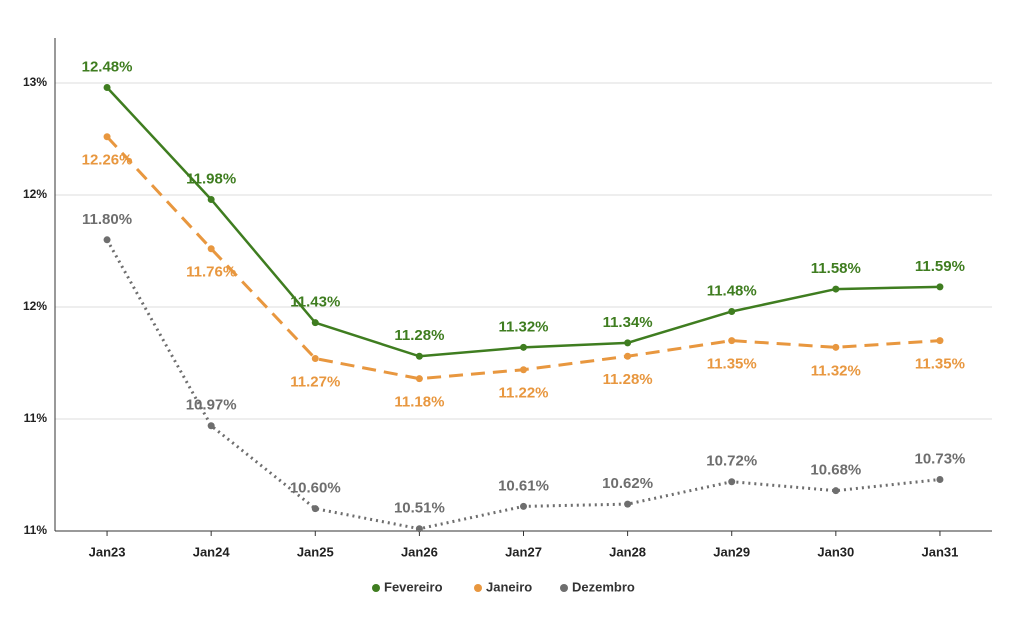 This screenshot has height=633, width=1024. I want to click on data-label: 11.34%, so click(628, 322).